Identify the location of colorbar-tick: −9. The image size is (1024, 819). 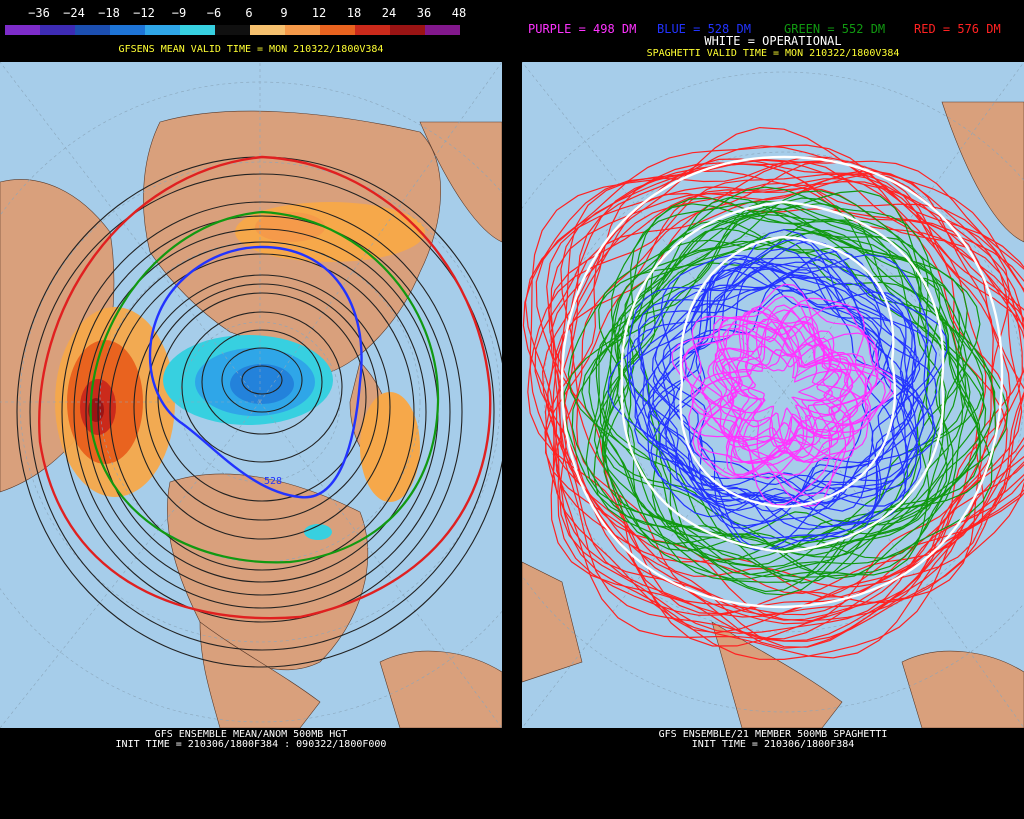
(179, 13).